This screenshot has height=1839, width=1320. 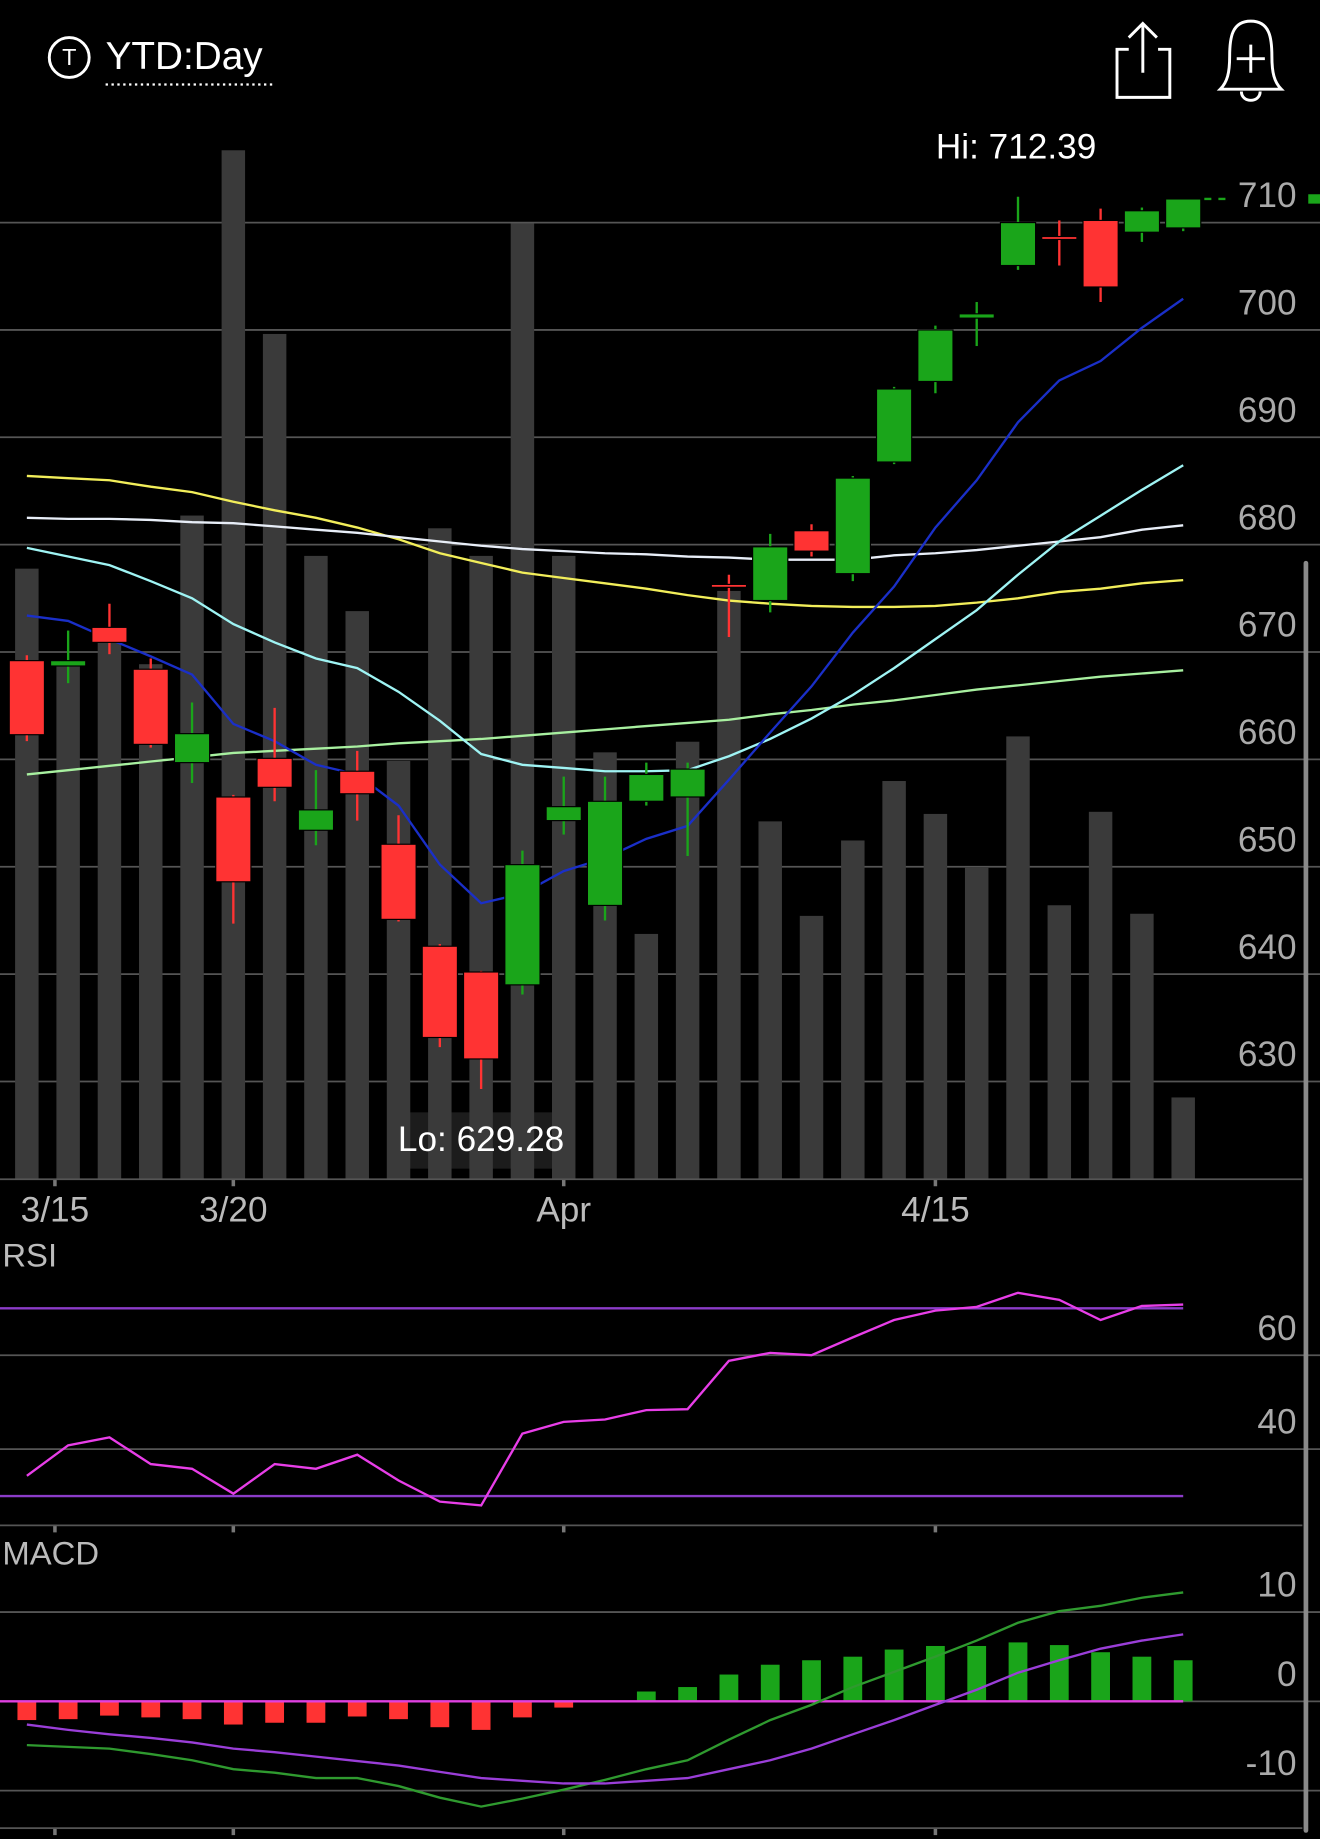 What do you see at coordinates (1276, 1328) in the screenshot?
I see `y-tick-label: 60` at bounding box center [1276, 1328].